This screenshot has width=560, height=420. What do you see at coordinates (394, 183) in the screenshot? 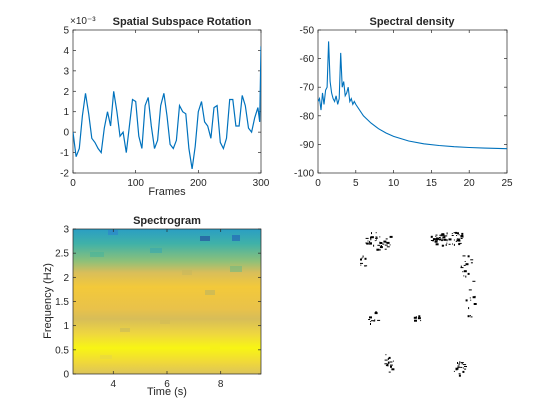
I see `psd-xtick-label: 10` at bounding box center [394, 183].